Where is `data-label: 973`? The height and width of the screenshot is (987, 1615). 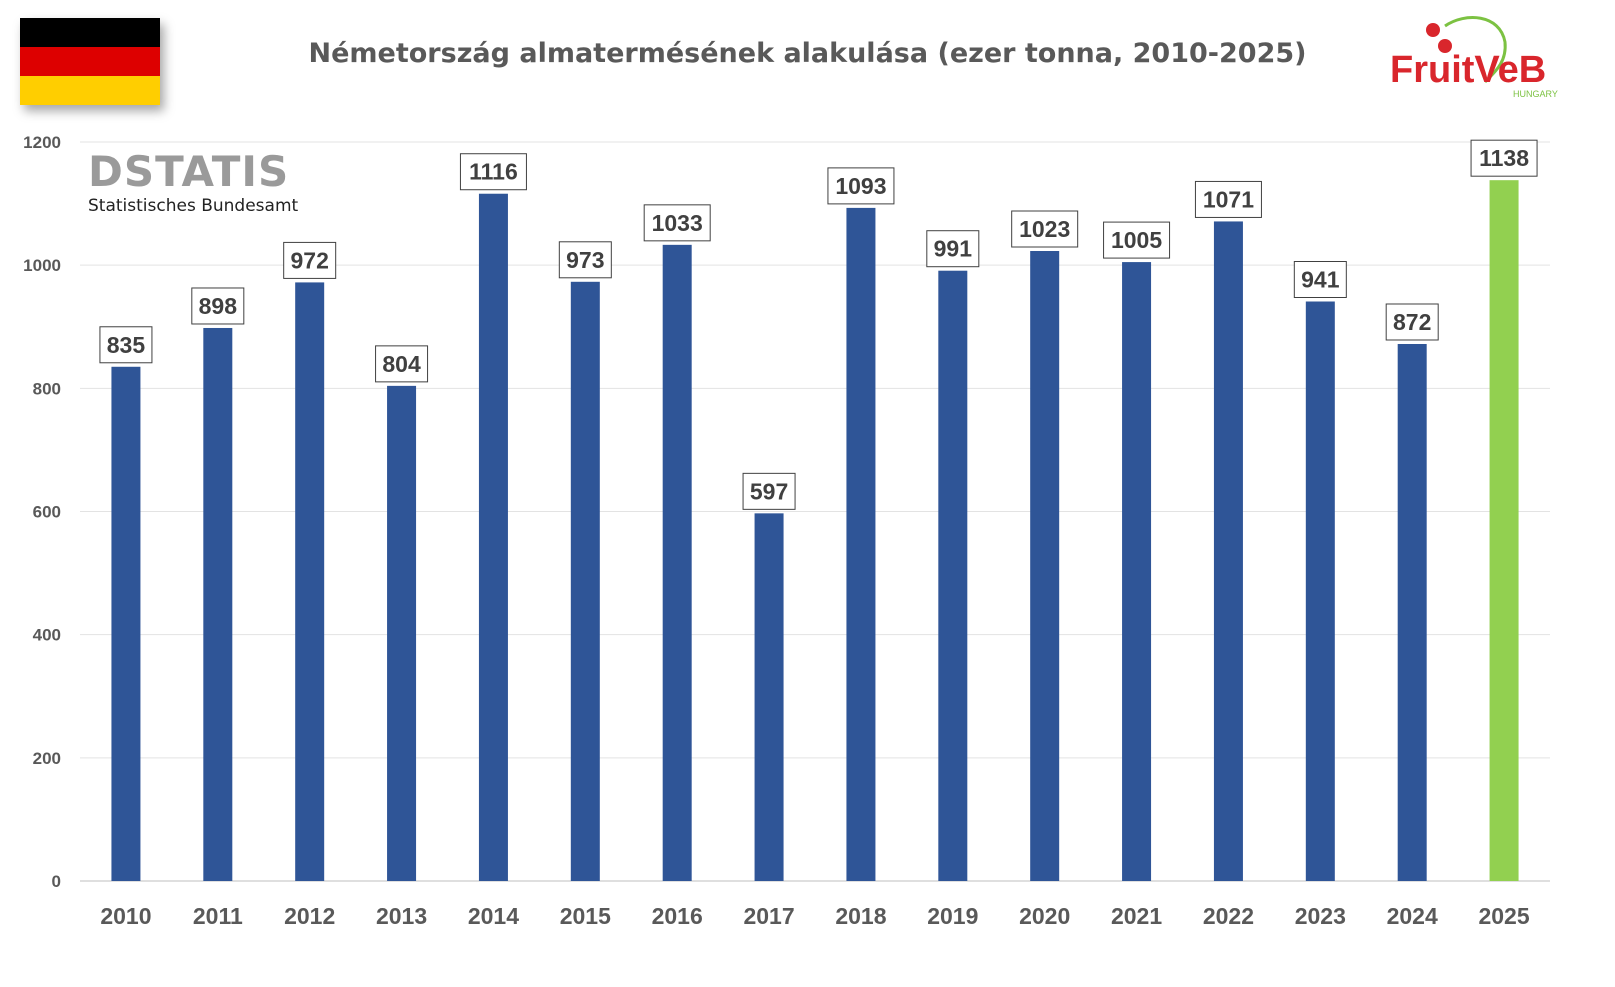
data-label: 973 is located at coordinates (585, 260).